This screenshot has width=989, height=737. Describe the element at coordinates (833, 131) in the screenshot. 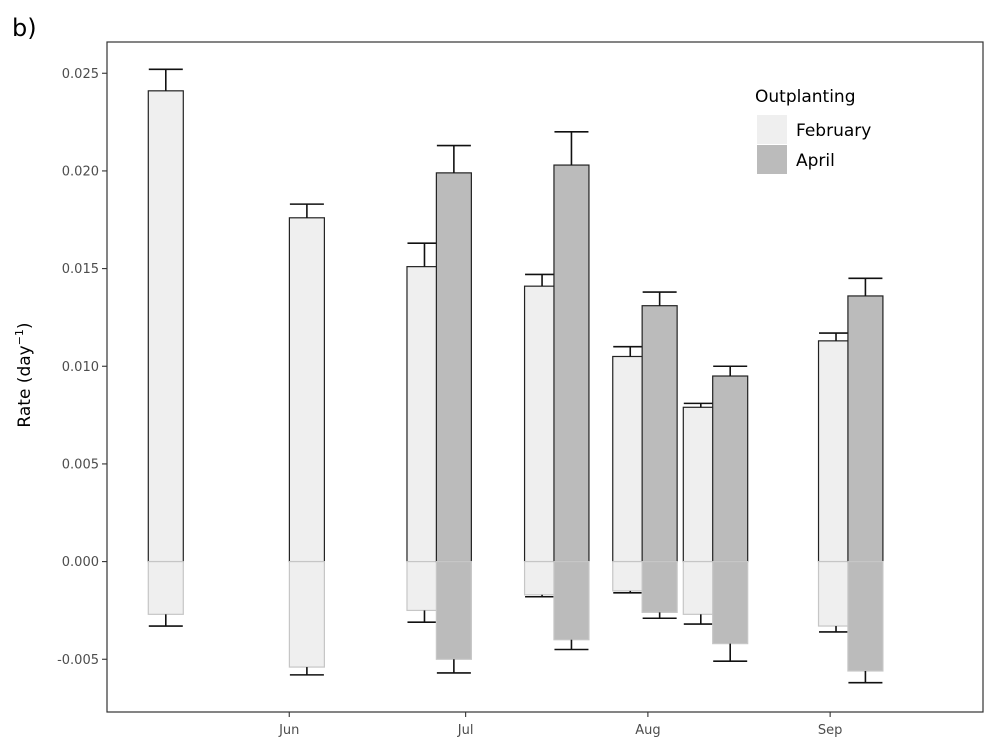

I see `legend-label-february: February` at that location.